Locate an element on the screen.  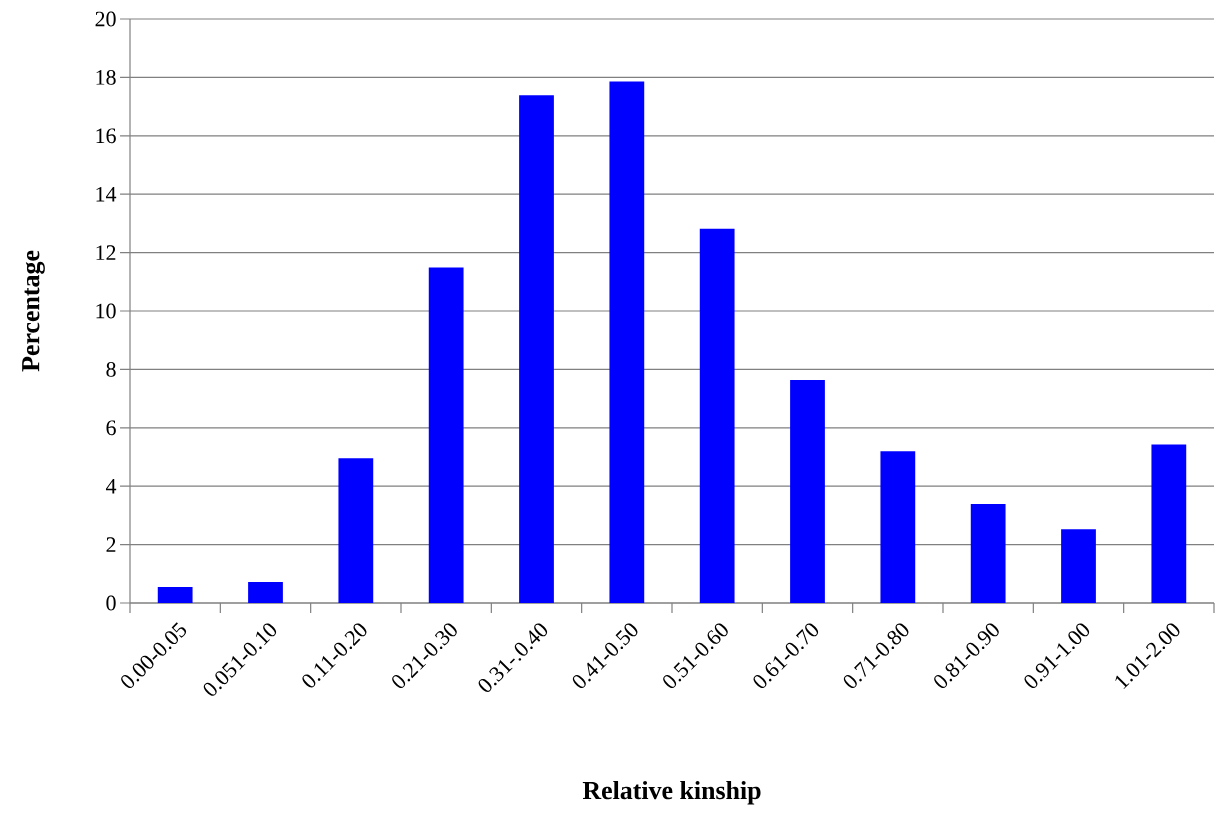
x-axis-title: Relative kinship is located at coordinates (671, 793).